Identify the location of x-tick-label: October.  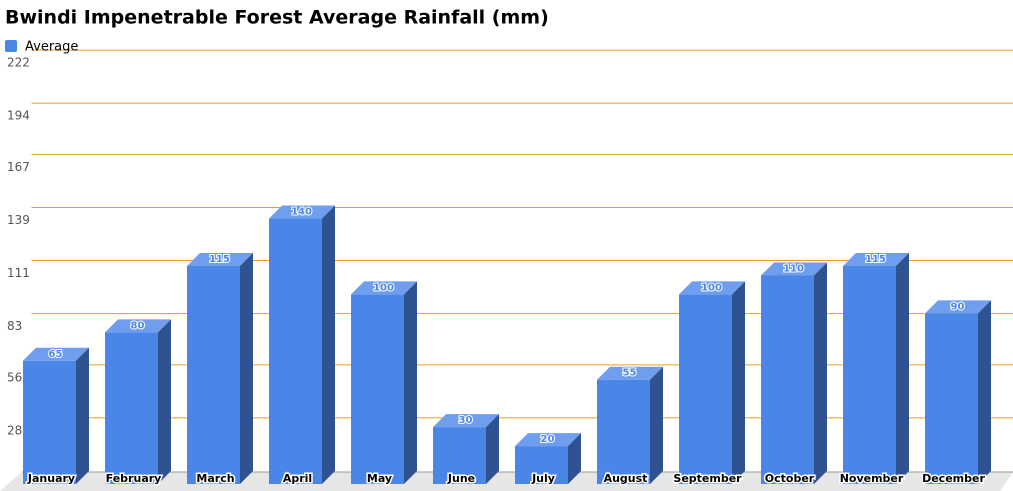
(790, 478).